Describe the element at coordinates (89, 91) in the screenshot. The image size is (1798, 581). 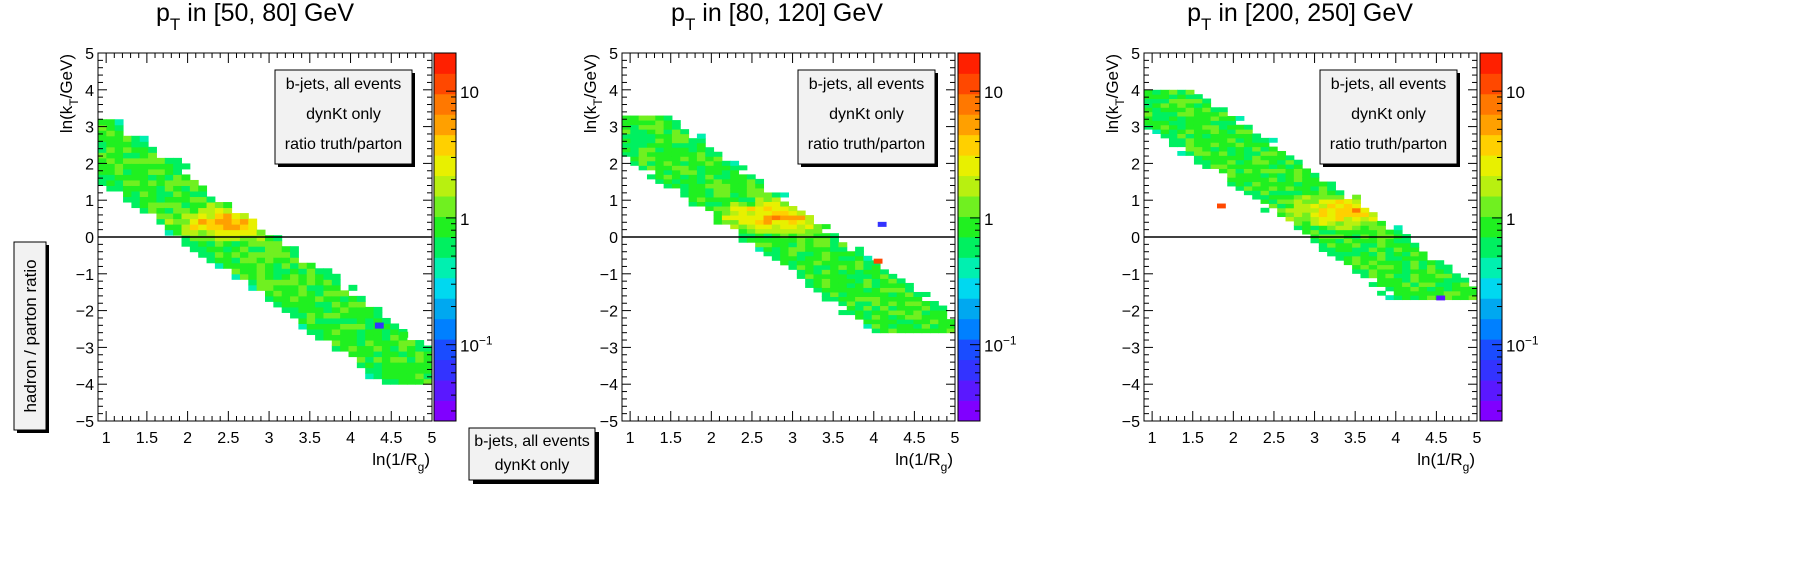
I see `y-tick-label: 4` at that location.